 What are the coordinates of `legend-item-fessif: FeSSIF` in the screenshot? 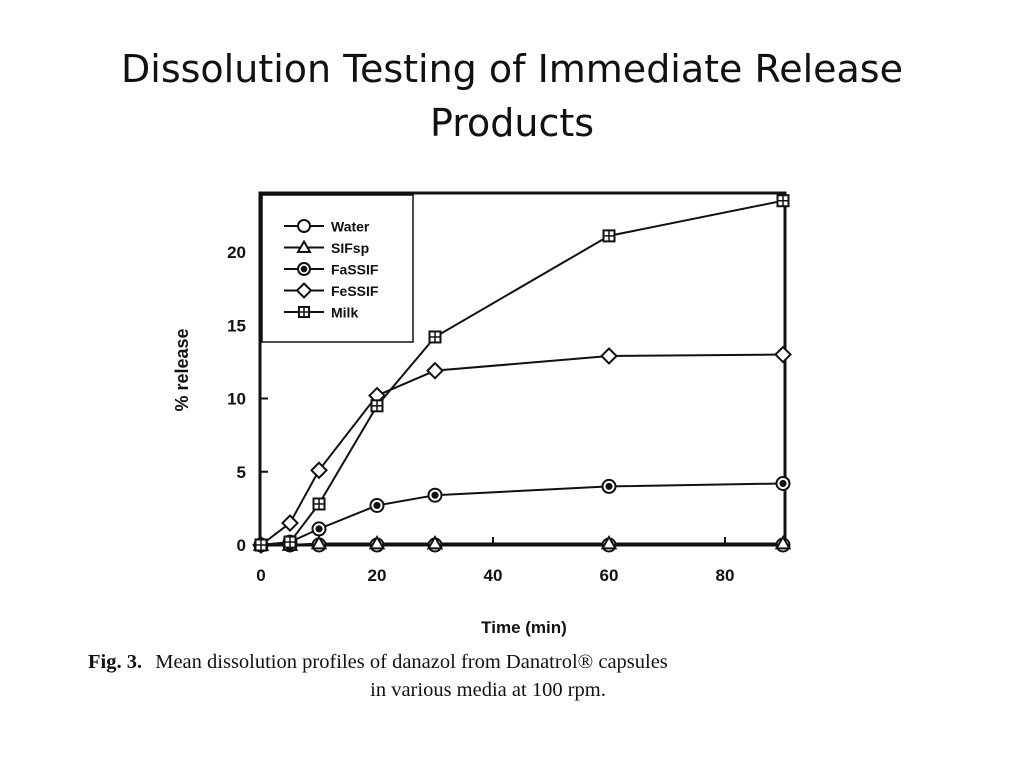 It's located at (331, 290).